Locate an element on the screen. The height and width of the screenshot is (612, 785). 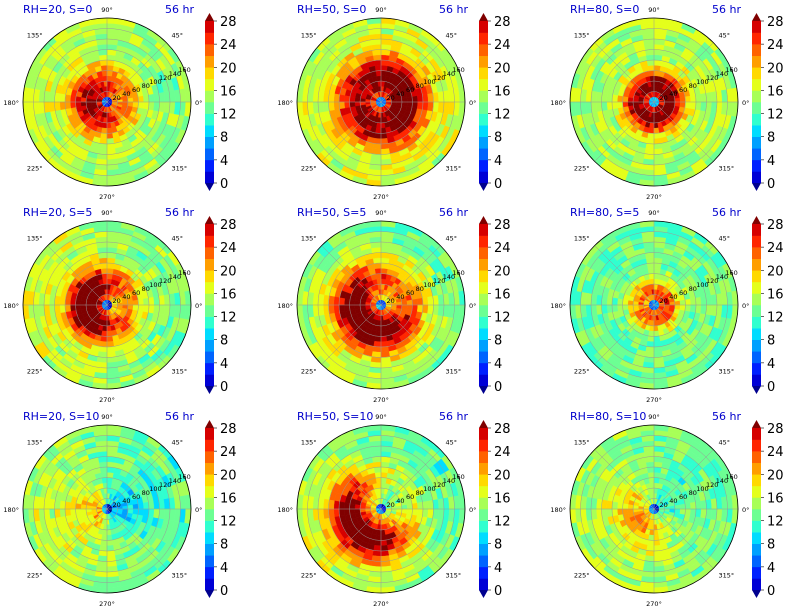
colorbar-tick-label: 20 is located at coordinates (775, 68).